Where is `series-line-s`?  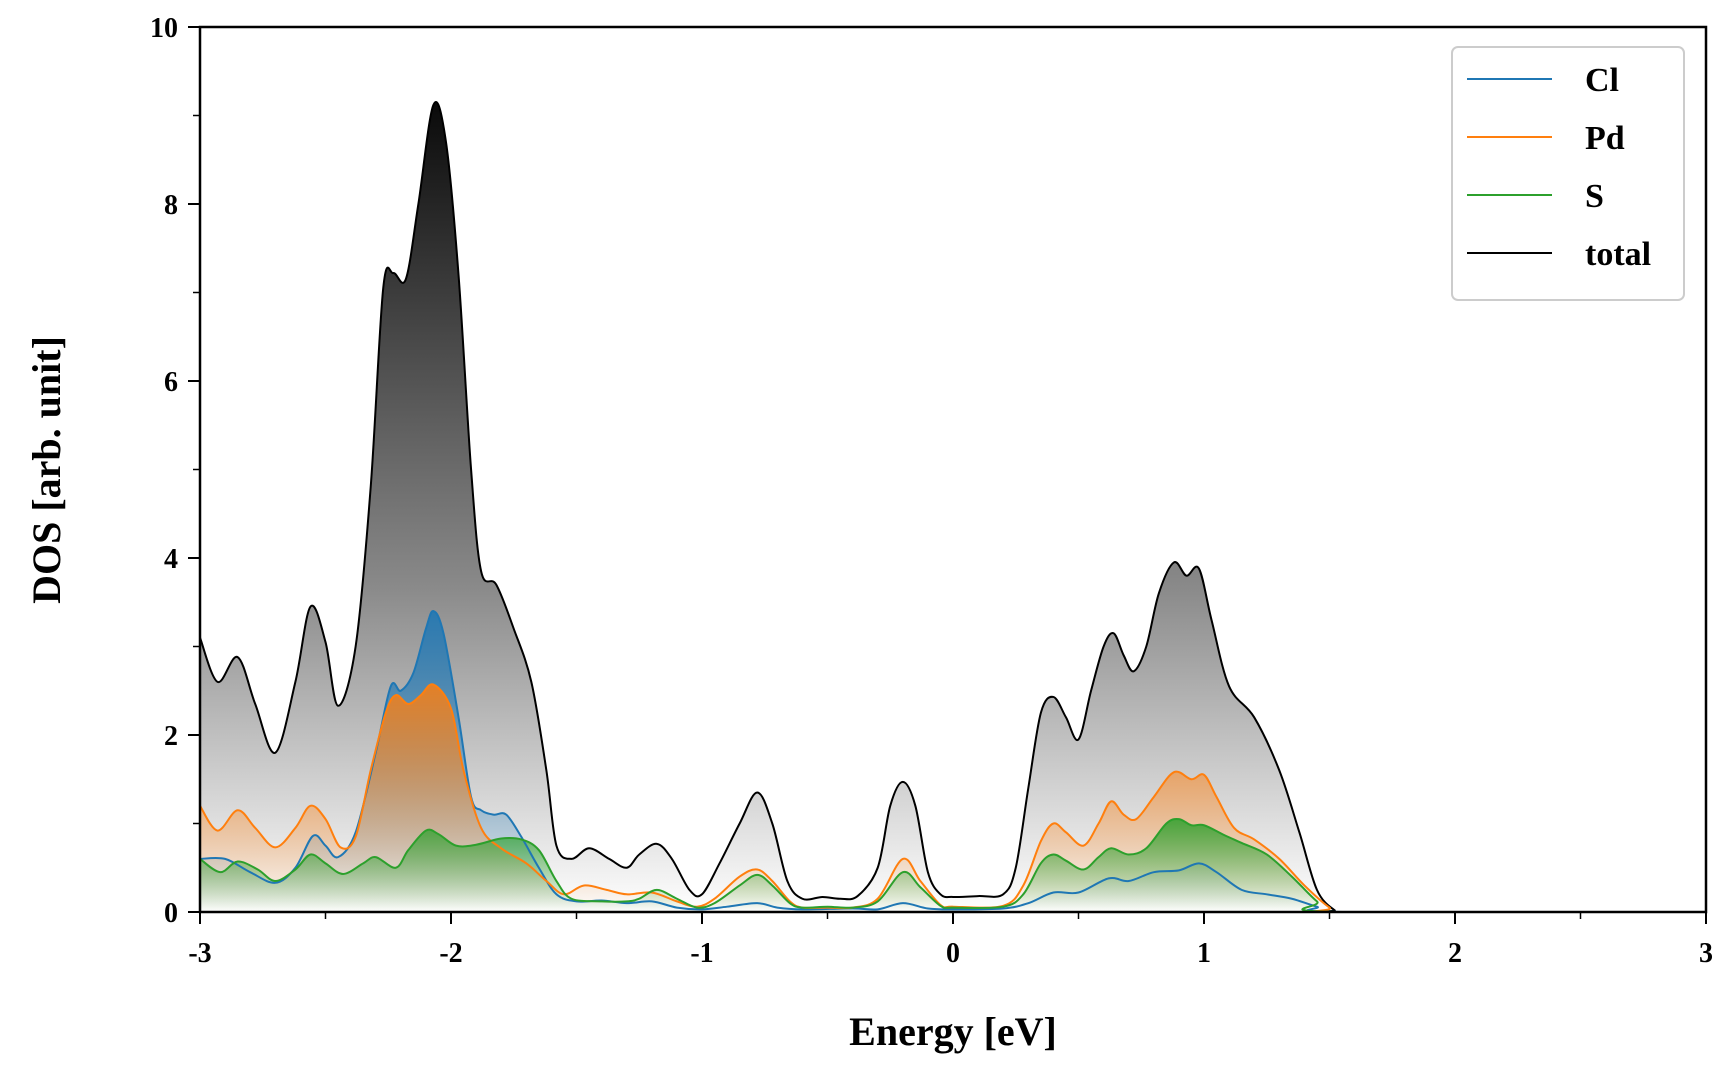
series-line-s is located at coordinates (953, 864).